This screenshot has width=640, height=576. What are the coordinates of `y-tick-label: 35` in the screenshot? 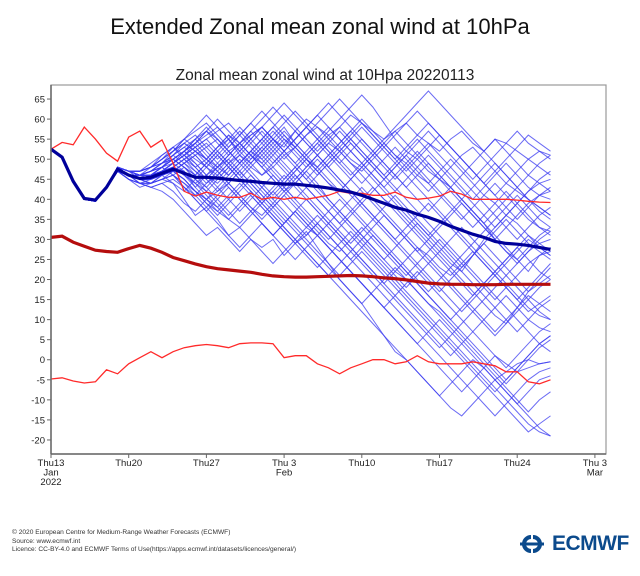 It's located at (39, 220).